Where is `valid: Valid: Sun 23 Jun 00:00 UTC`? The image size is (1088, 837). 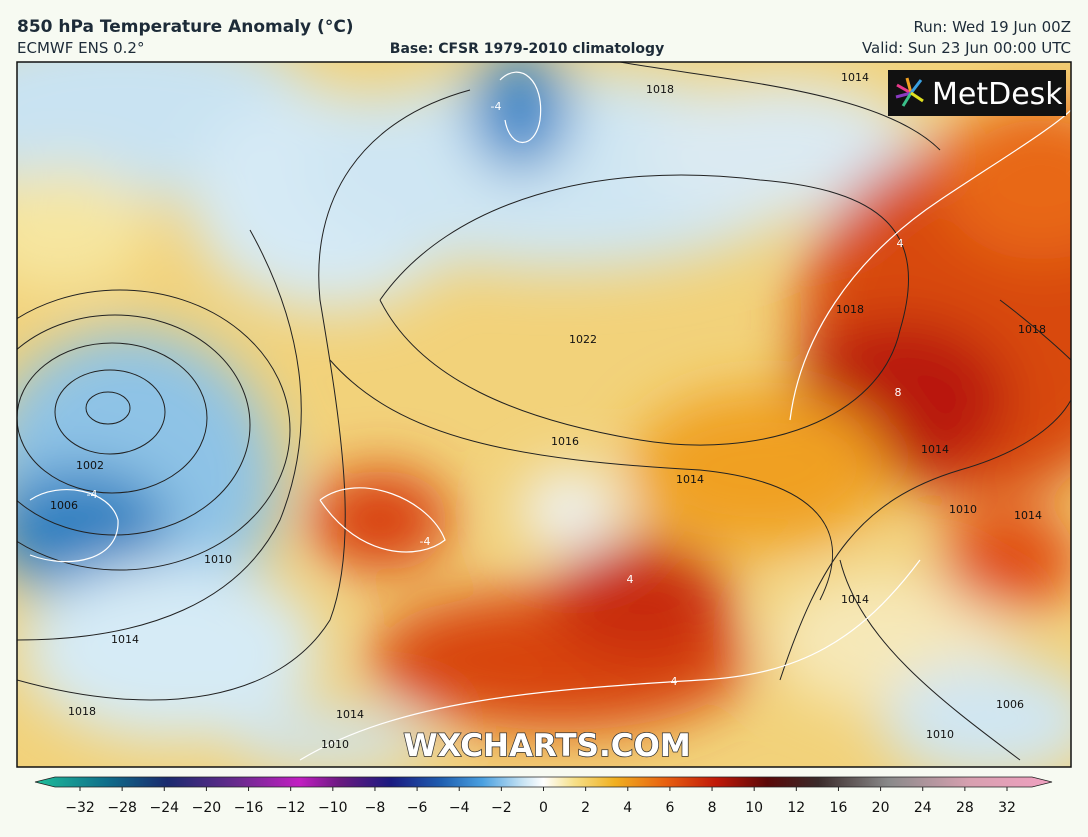
valid: Valid: Sun 23 Jun 00:00 UTC is located at coordinates (966, 48).